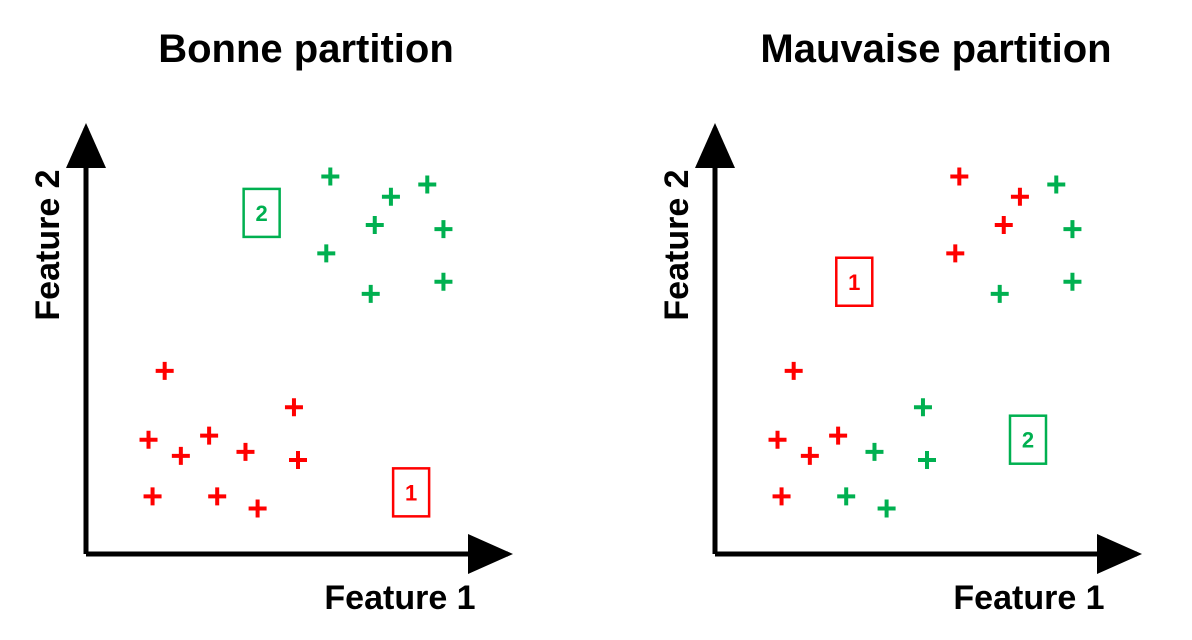 This screenshot has height=640, width=1192. I want to click on data-points: 12, so click(925, 342).